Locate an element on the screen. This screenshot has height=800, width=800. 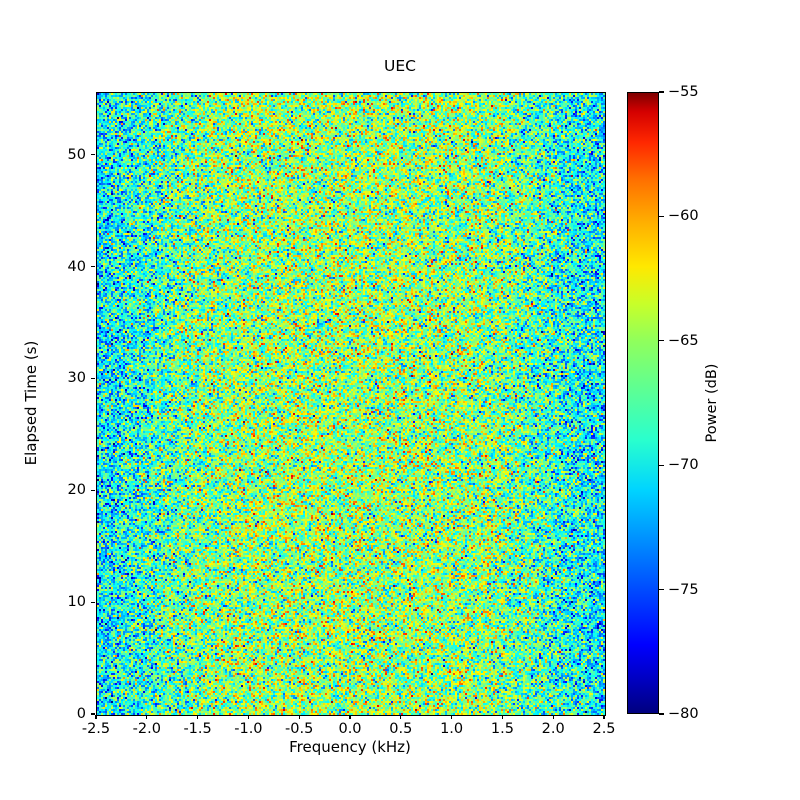
colorbar-gradient is located at coordinates (643, 403).